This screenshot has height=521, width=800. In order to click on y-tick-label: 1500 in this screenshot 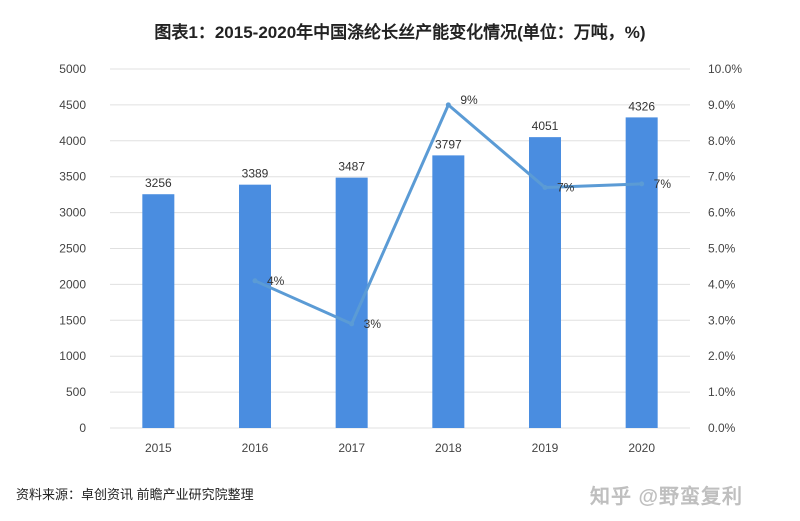, I will do `click(72, 320)`.